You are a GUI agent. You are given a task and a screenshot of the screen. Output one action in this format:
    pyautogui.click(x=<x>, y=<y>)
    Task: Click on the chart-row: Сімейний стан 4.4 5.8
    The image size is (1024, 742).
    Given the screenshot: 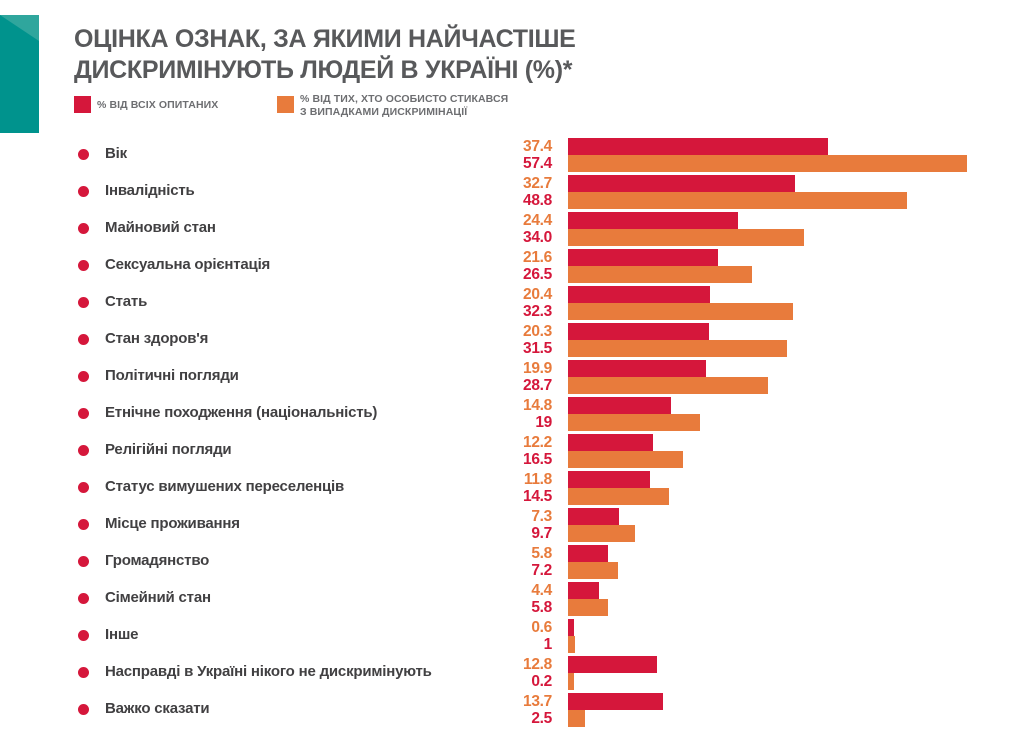 What is the action you would take?
    pyautogui.click(x=512, y=598)
    